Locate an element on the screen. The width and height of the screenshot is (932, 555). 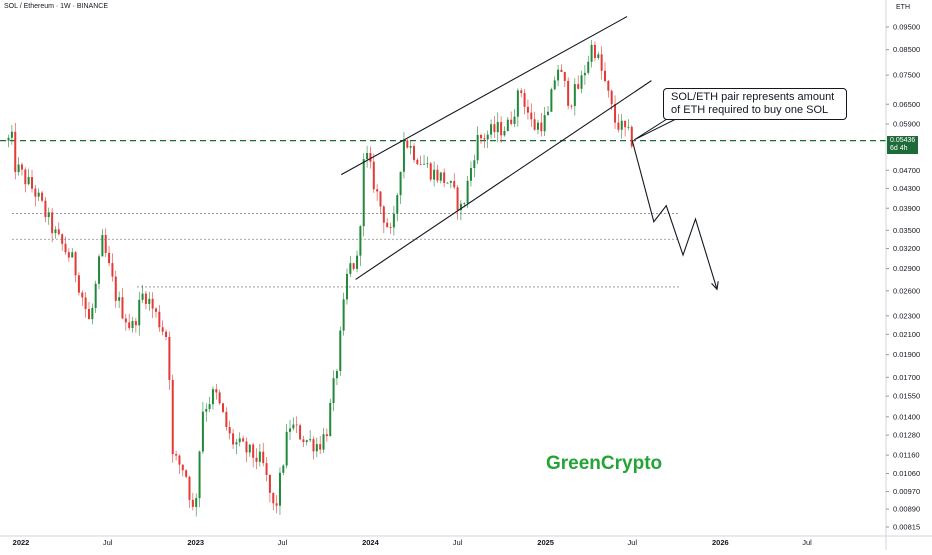
last-price-value: 0.05436 is located at coordinates (903, 140).